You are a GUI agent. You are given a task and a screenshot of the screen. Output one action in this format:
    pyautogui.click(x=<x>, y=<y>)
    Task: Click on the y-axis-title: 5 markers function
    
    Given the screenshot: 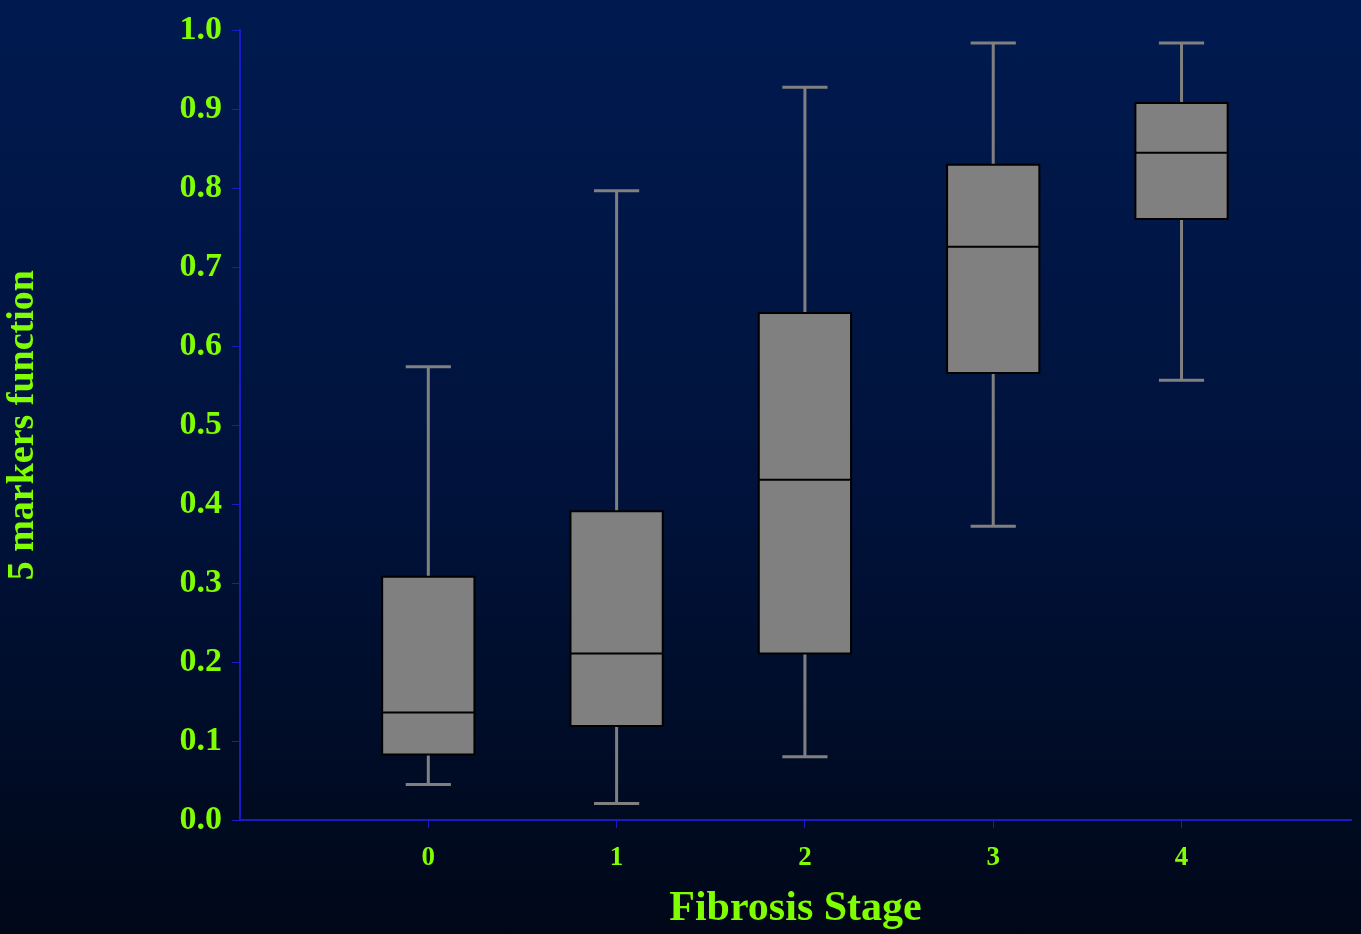 What is the action you would take?
    pyautogui.click(x=20, y=425)
    